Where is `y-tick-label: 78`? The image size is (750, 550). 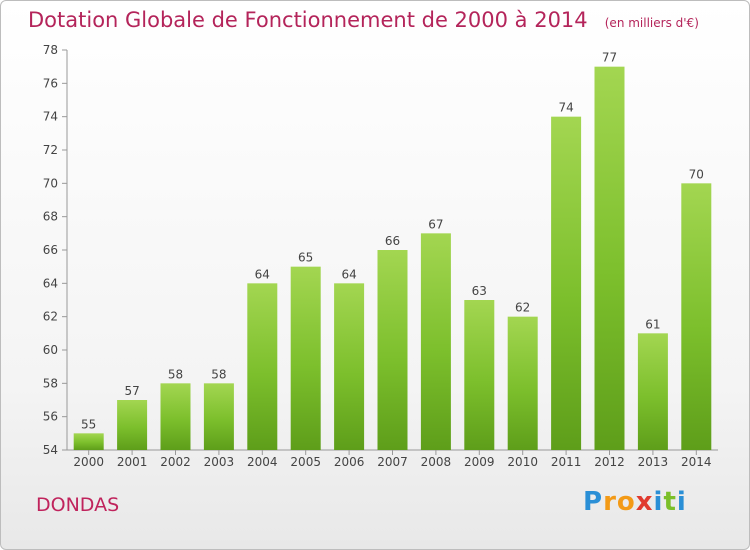 y-tick-label: 78 is located at coordinates (50, 50).